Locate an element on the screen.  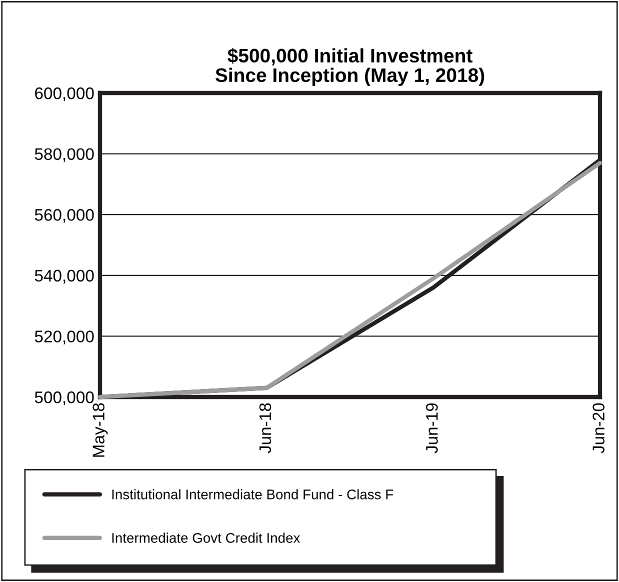
y-tick-label: 600,000 is located at coordinates (64, 94).